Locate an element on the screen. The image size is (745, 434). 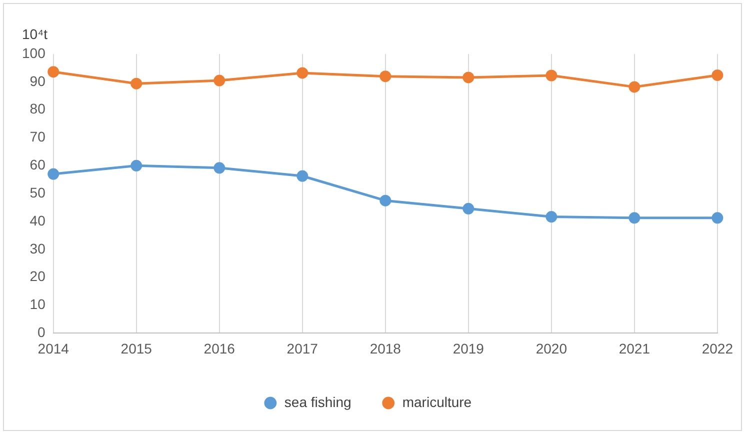
y-tick-label: 30 is located at coordinates (38, 248).